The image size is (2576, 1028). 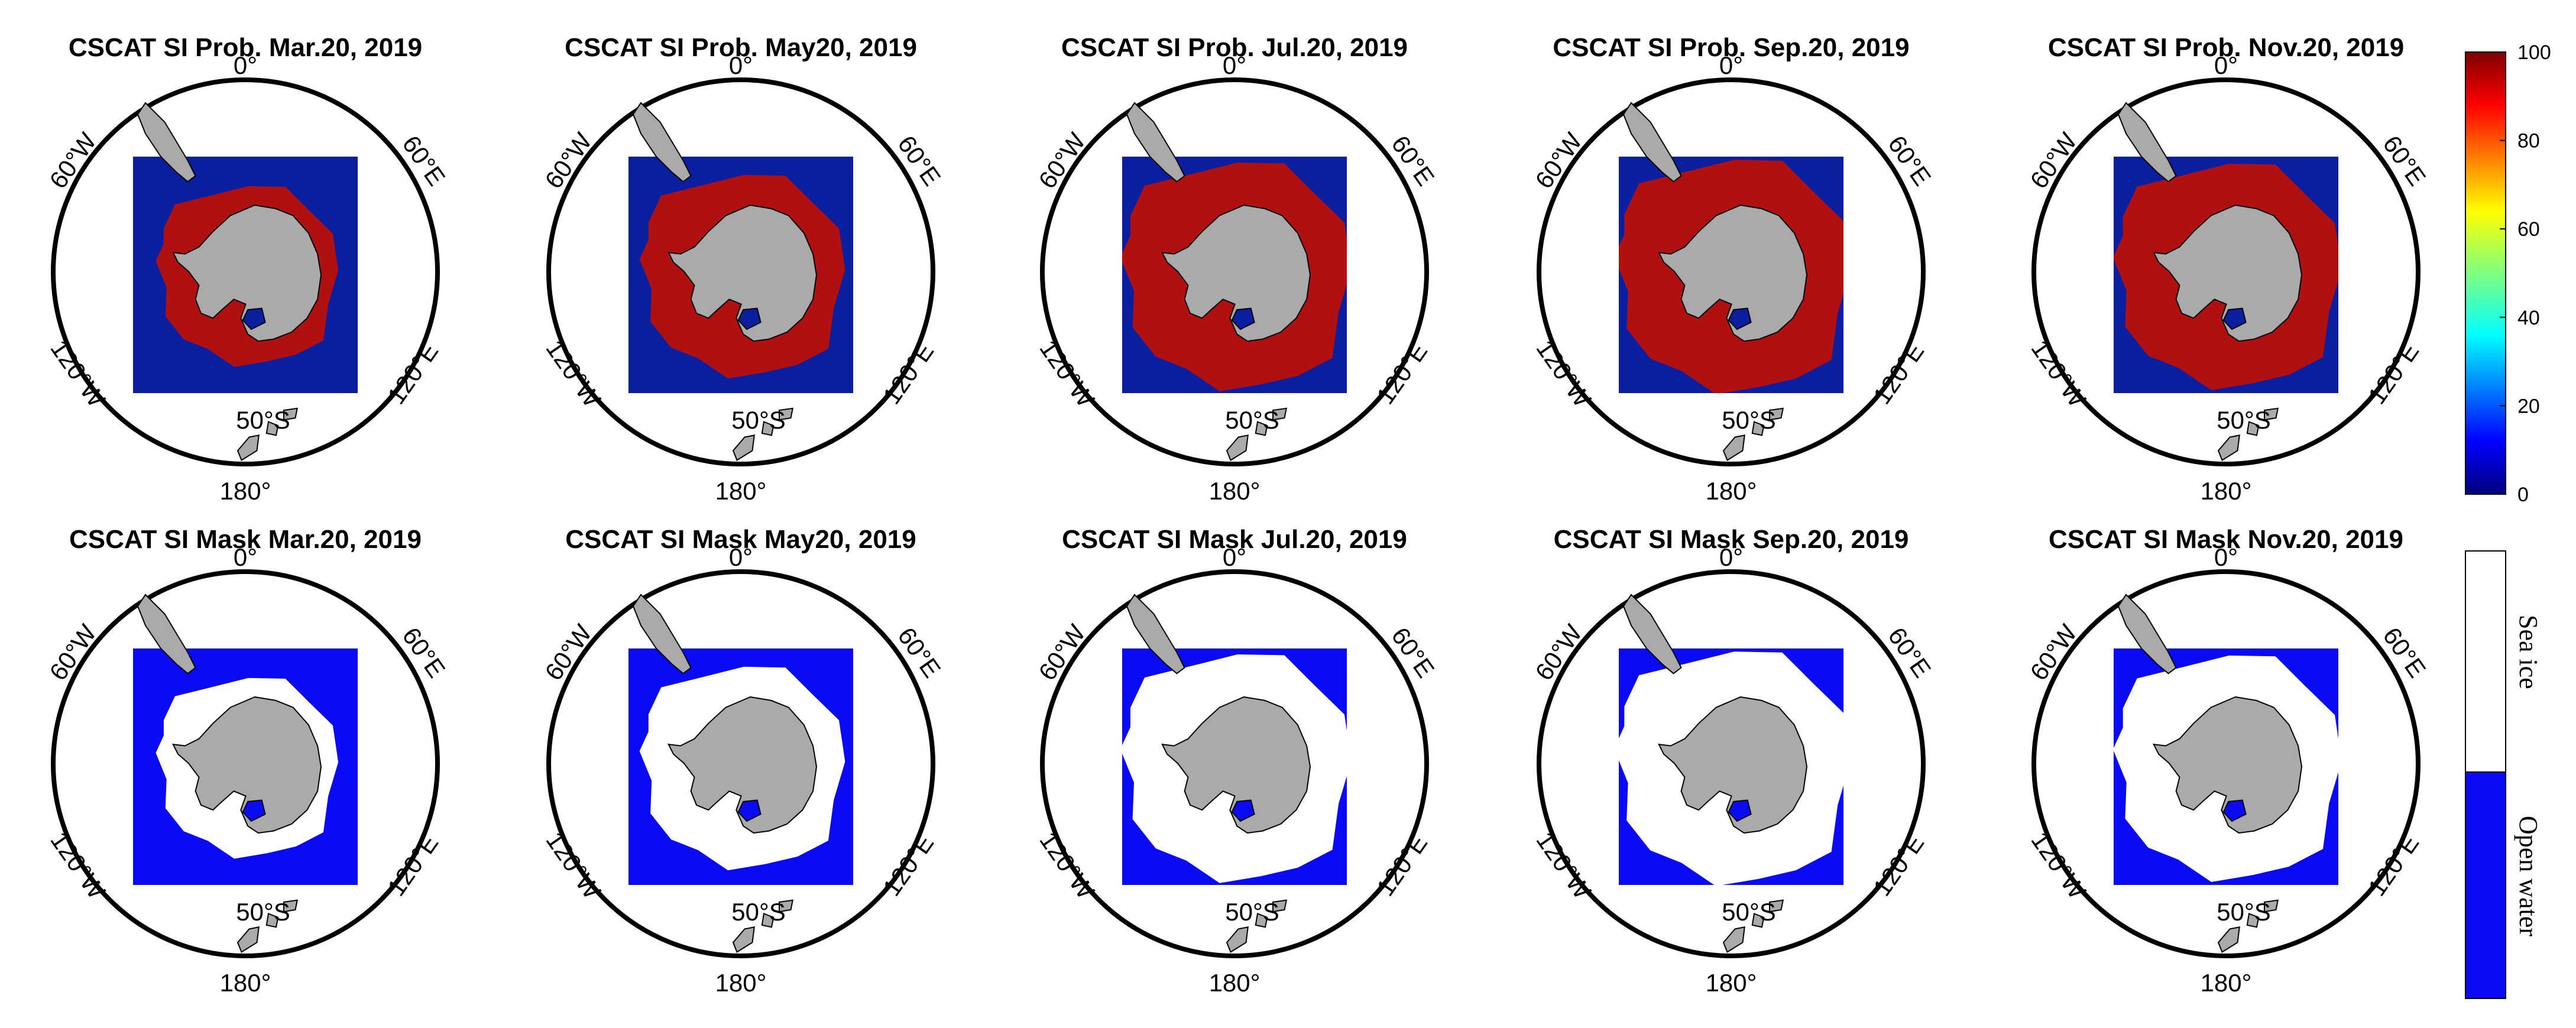 What do you see at coordinates (2528, 318) in the screenshot?
I see `colorbar-tick-label: 40` at bounding box center [2528, 318].